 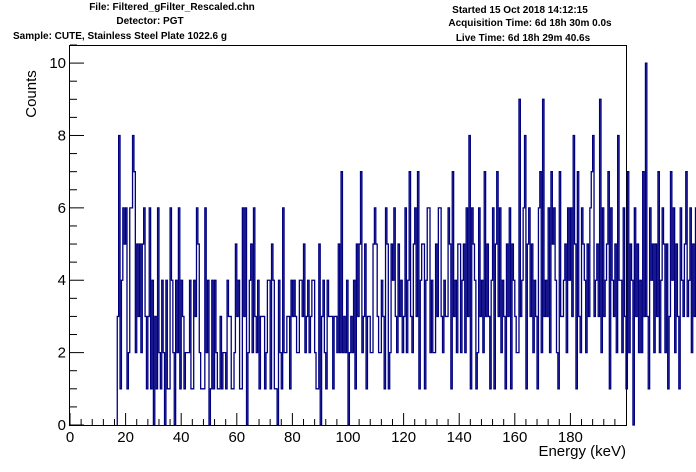 I want to click on started-label: Started 15 Oct 2018 14:12:15, so click(x=520, y=10).